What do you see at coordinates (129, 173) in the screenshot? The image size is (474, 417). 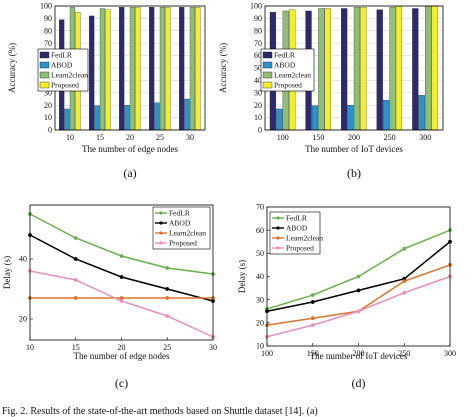 I see `subplot-label: (a)` at bounding box center [129, 173].